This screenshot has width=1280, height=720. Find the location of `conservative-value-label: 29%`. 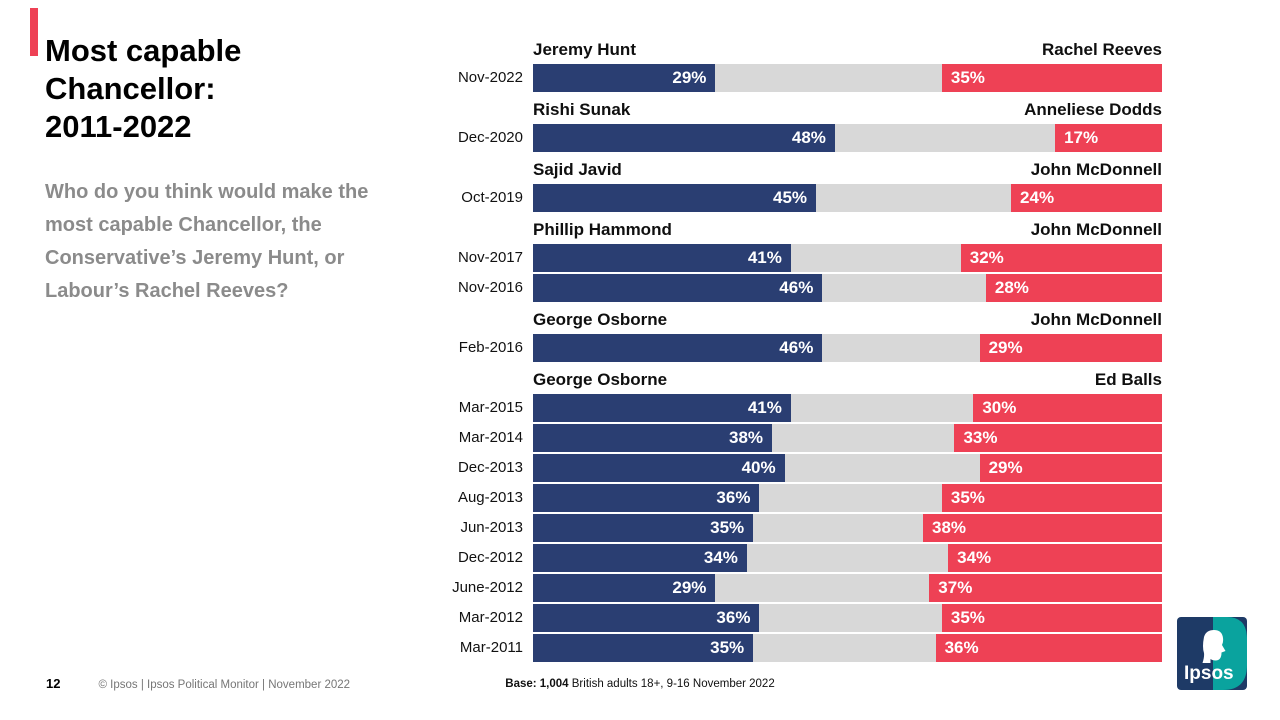

conservative-value-label: 29% is located at coordinates (689, 587).